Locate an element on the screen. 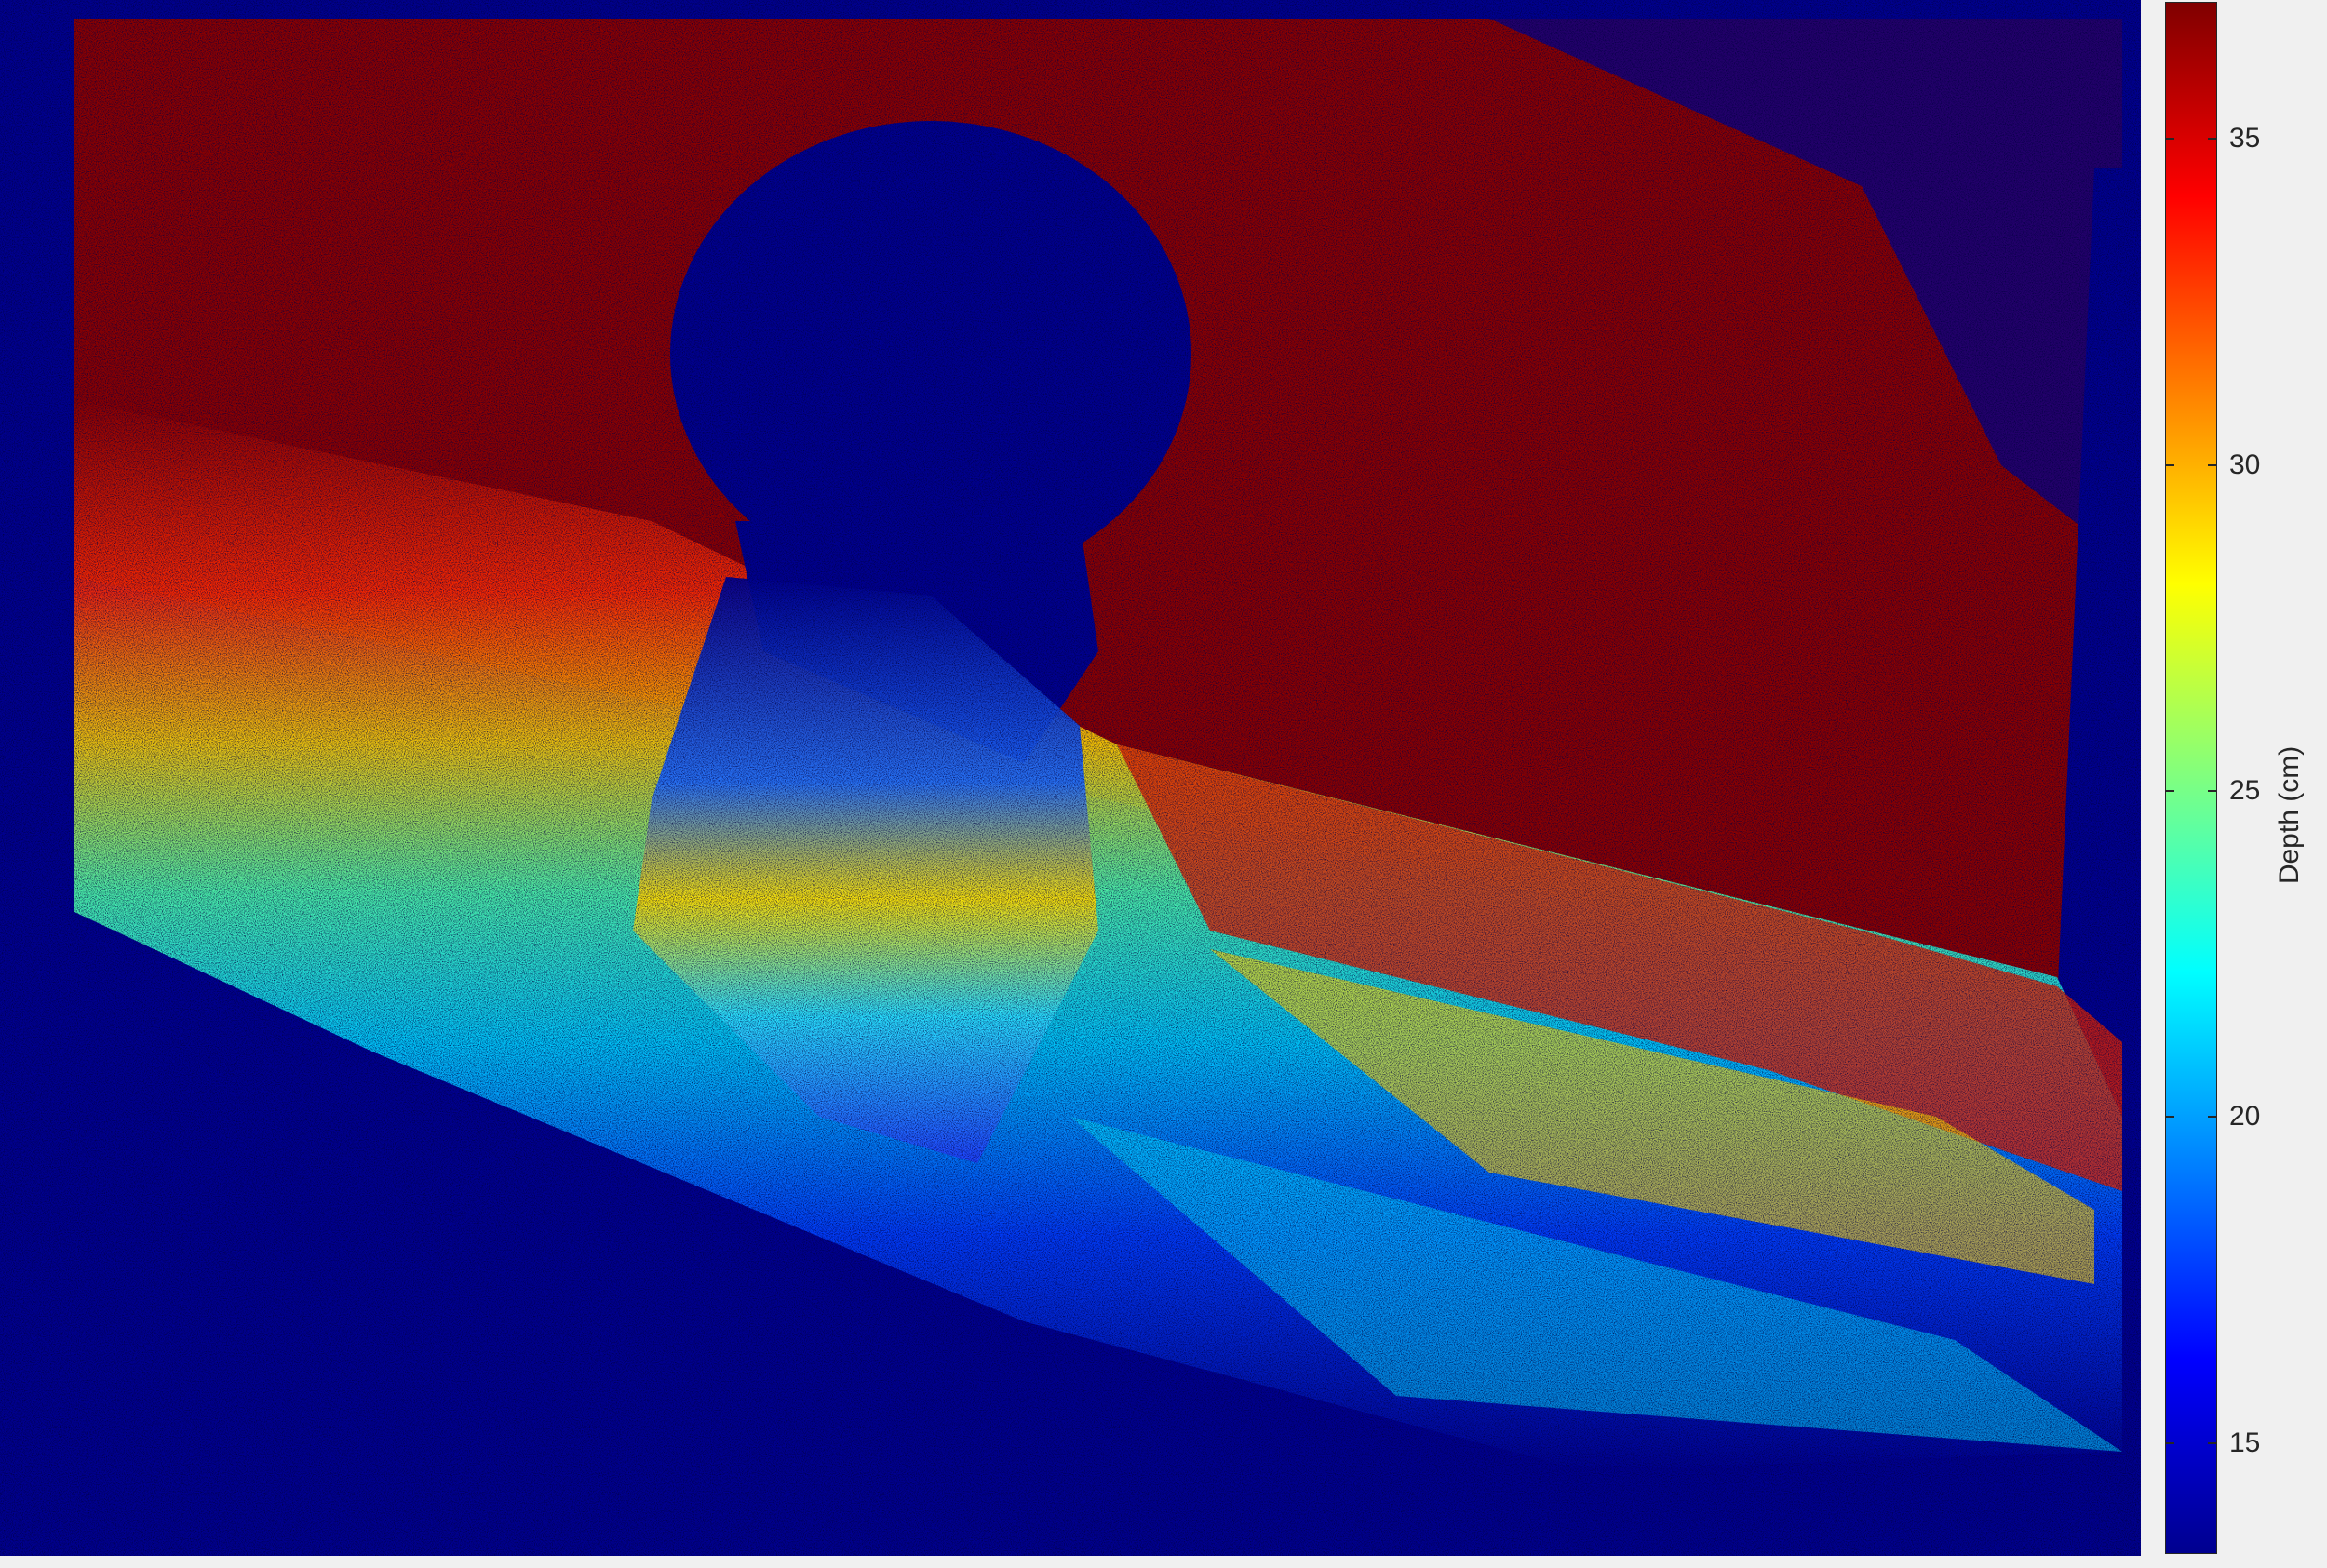 Image resolution: width=2327 pixels, height=1568 pixels. colorbar-tick-label: 35 is located at coordinates (2245, 138).